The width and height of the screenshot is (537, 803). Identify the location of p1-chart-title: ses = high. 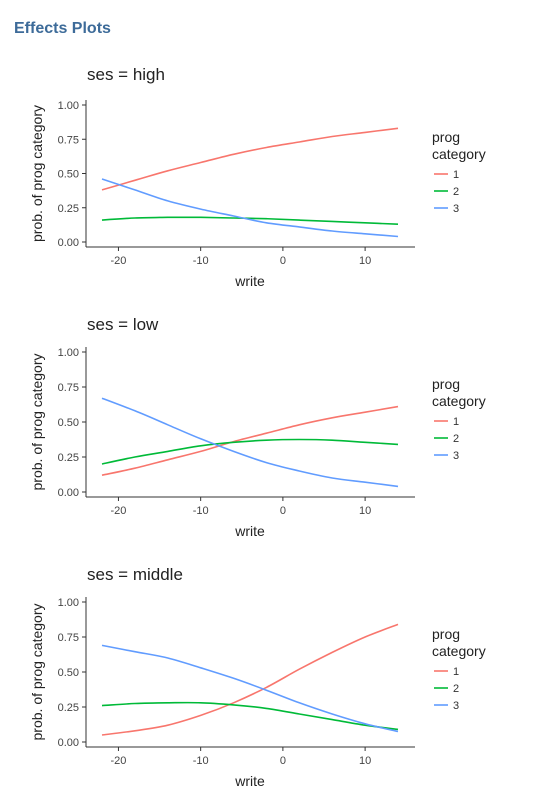
(126, 74).